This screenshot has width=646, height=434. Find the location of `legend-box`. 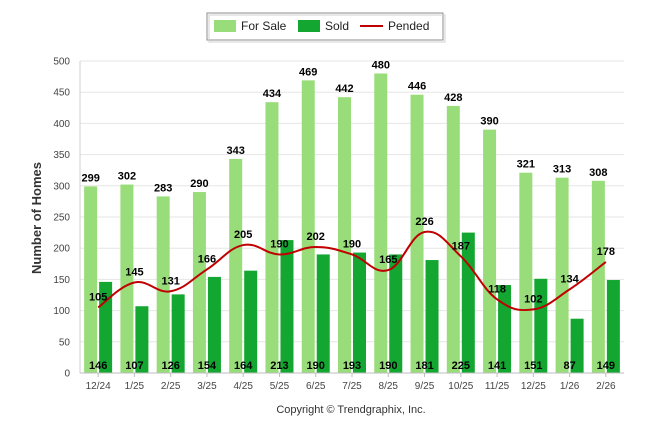

legend-box is located at coordinates (325, 26).